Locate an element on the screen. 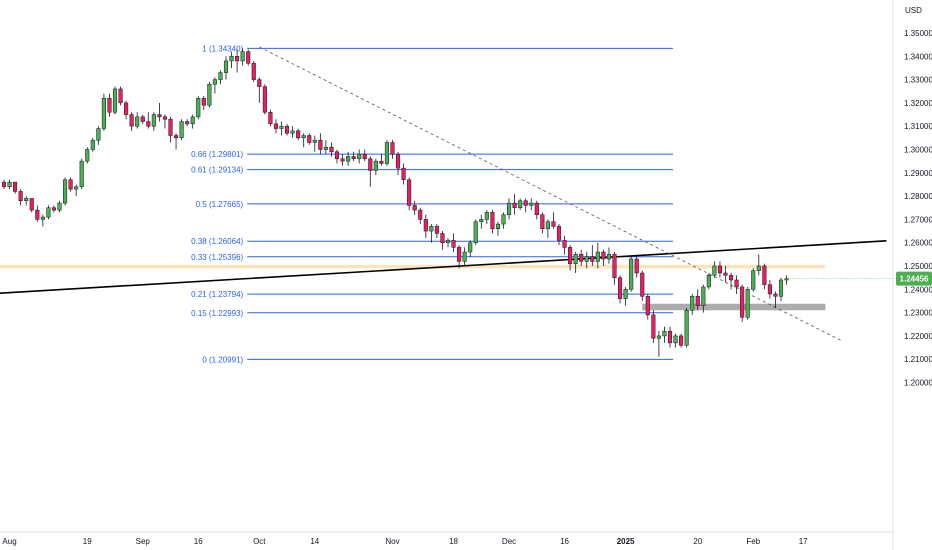 The height and width of the screenshot is (550, 932). time-tick-label: Oct is located at coordinates (259, 541).